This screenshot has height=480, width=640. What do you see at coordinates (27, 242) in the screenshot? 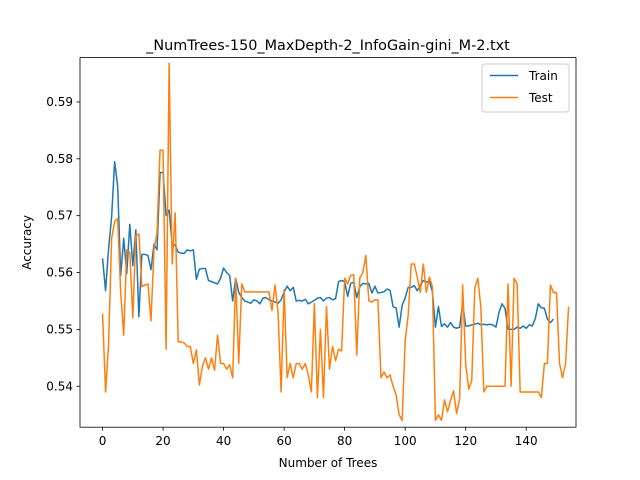
I see `y-axis-label: Accuracy` at bounding box center [27, 242].